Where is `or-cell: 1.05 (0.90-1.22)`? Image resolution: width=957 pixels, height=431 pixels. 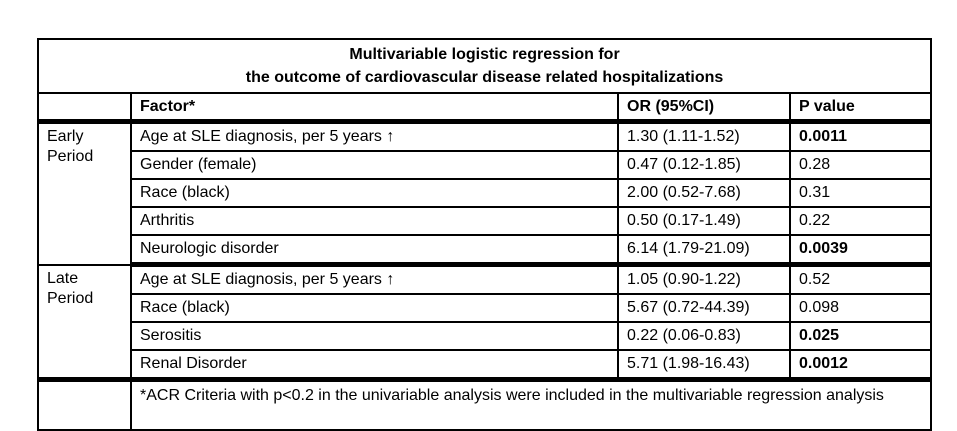 or-cell: 1.05 (0.90-1.22) is located at coordinates (704, 279).